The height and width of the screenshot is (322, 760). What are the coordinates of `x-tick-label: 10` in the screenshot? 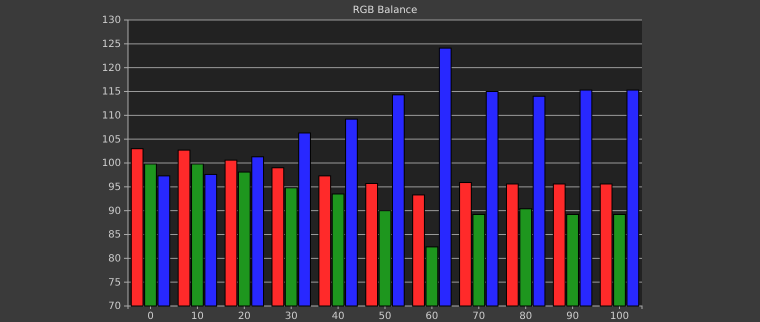 It's located at (197, 316).